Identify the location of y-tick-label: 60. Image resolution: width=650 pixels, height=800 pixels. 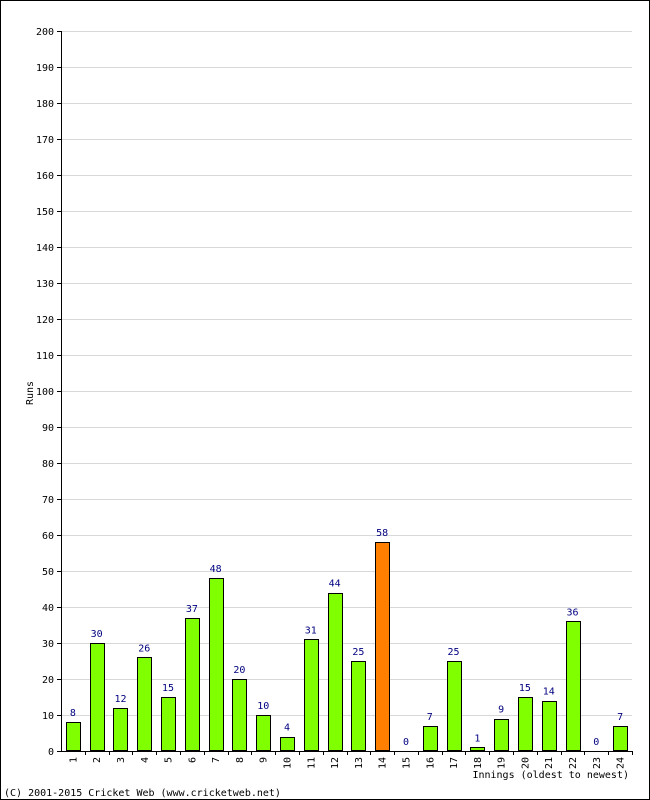
(48, 536).